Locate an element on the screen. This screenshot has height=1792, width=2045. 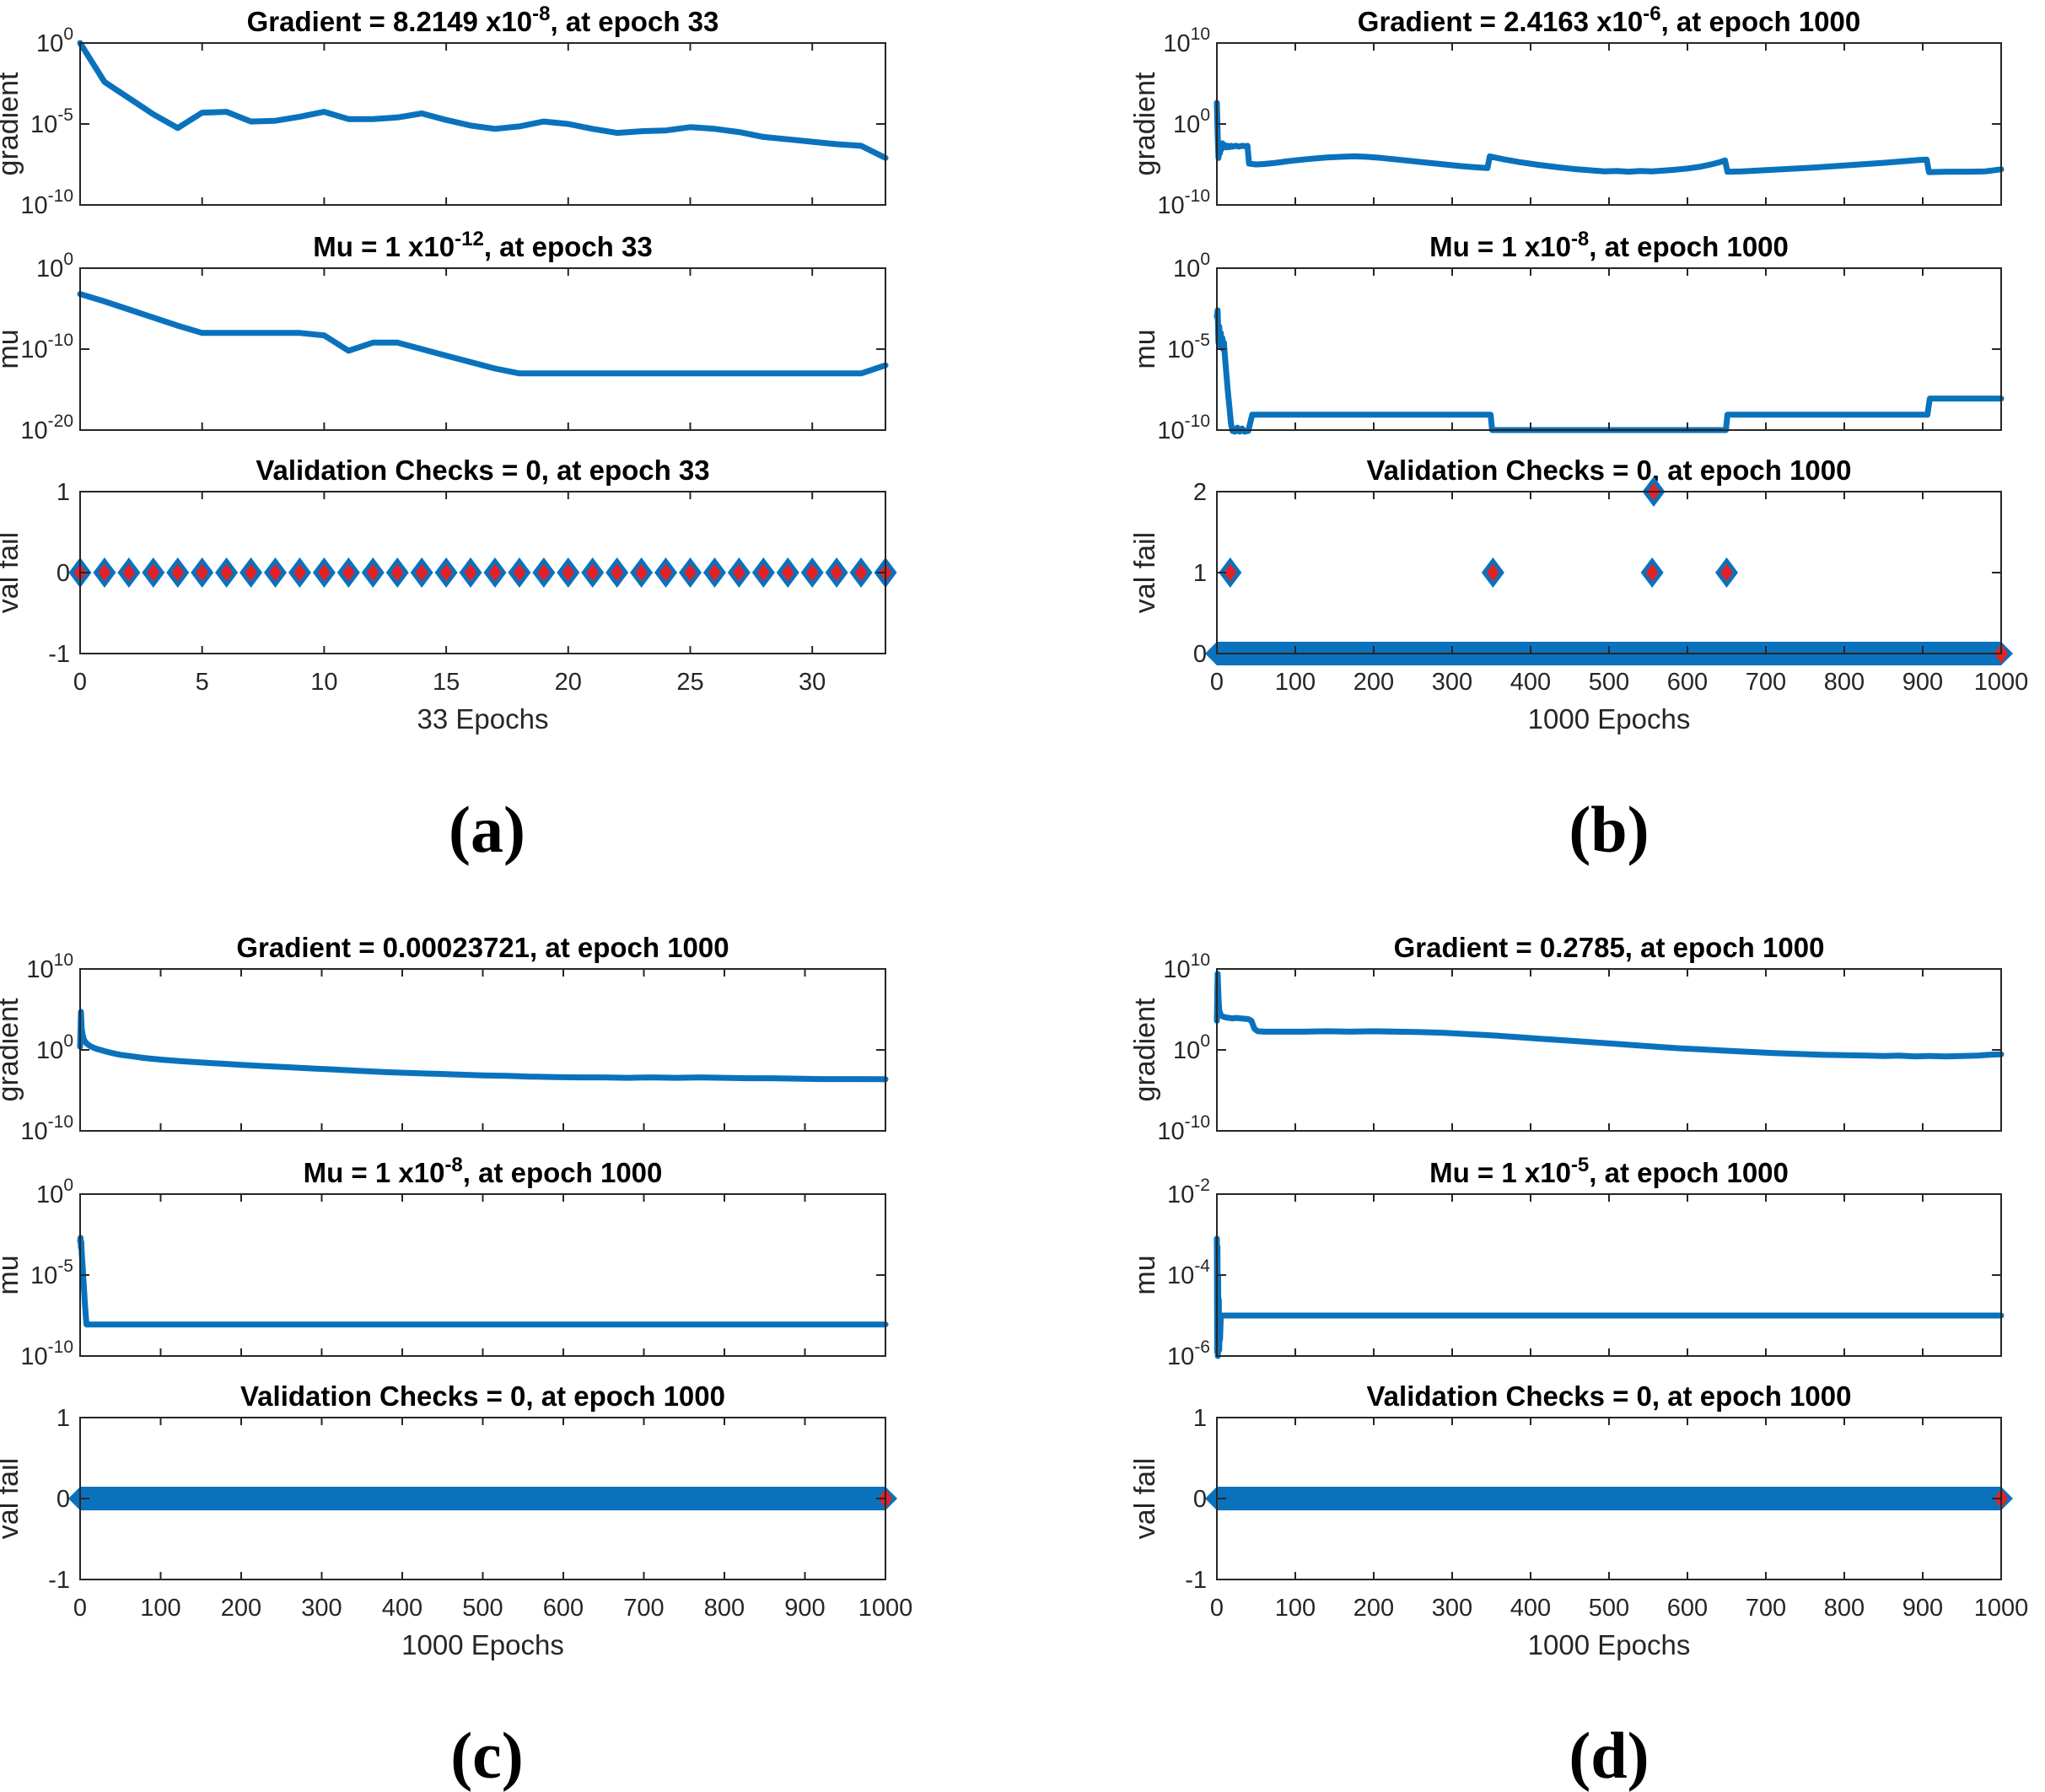
subplot-title: Mu = 1 x10-5, at epoch 1000 is located at coordinates (1609, 1171).